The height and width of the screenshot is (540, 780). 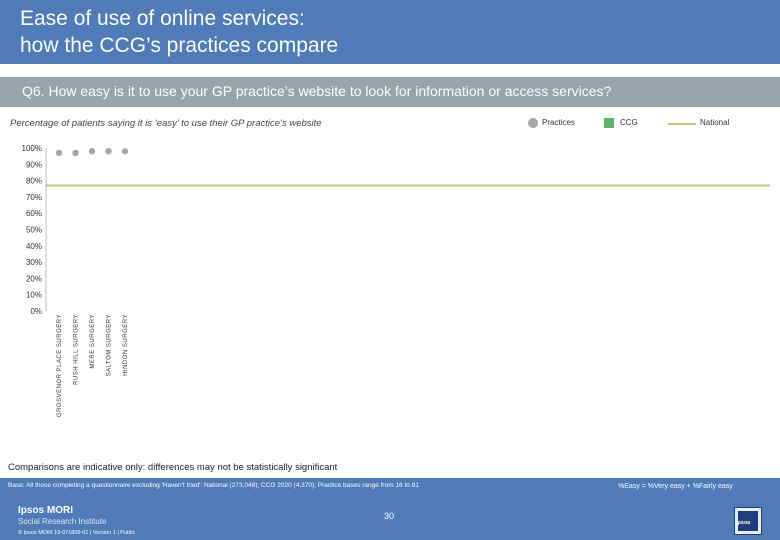 I want to click on y-tick-label: 90%, so click(x=34, y=164).